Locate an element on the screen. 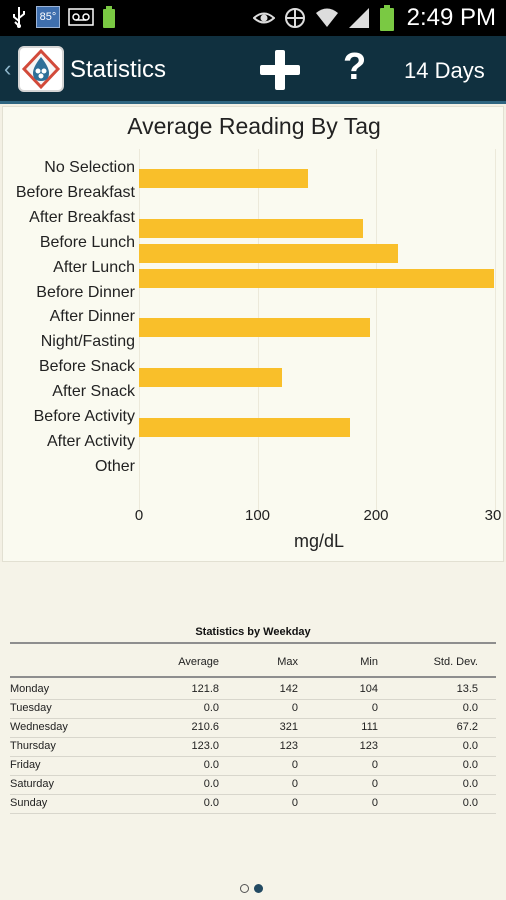 Image resolution: width=506 pixels, height=900 pixels. table-cell: 104 is located at coordinates (368, 689).